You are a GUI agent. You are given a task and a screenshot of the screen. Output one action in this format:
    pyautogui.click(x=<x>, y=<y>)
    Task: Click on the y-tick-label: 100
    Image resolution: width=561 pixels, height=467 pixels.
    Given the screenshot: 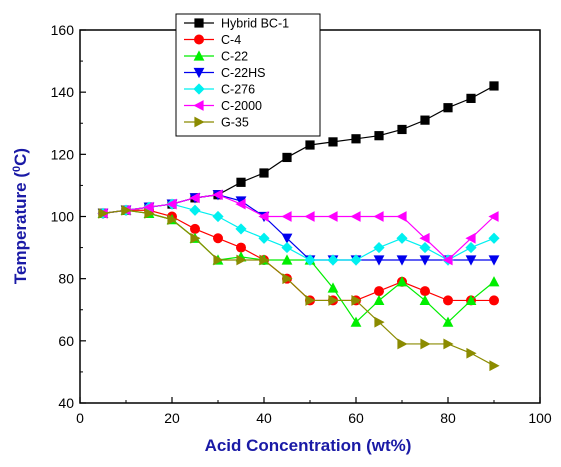 What is the action you would take?
    pyautogui.click(x=63, y=217)
    